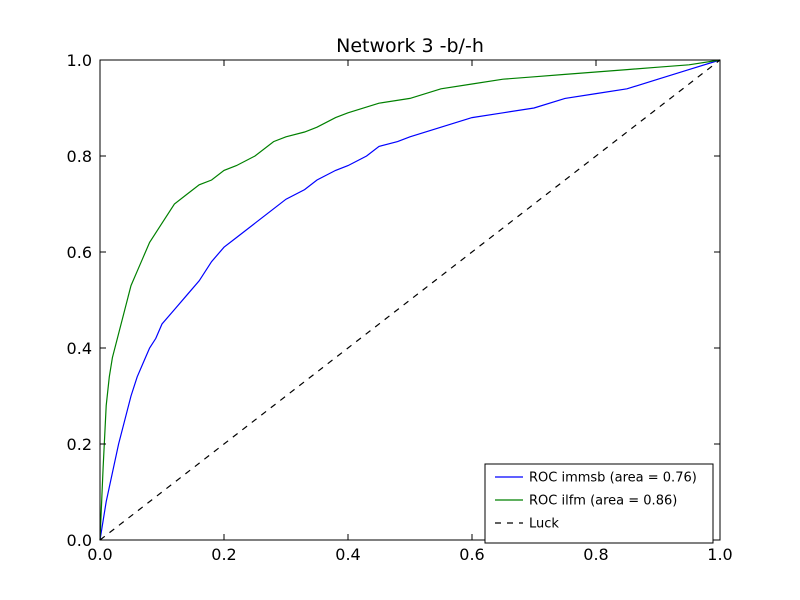  I want to click on legend-label-0: ROC immsb (area = 0.76), so click(613, 478).